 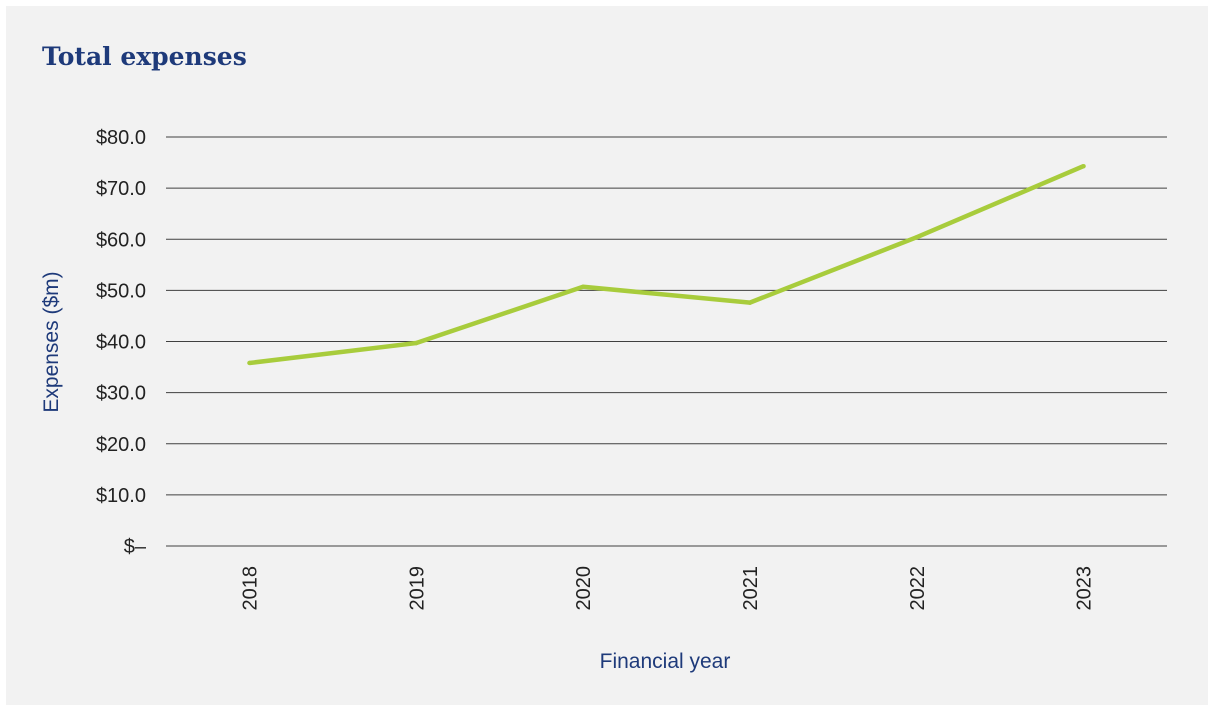 I want to click on y-tick-label: $40.0, so click(x=121, y=343).